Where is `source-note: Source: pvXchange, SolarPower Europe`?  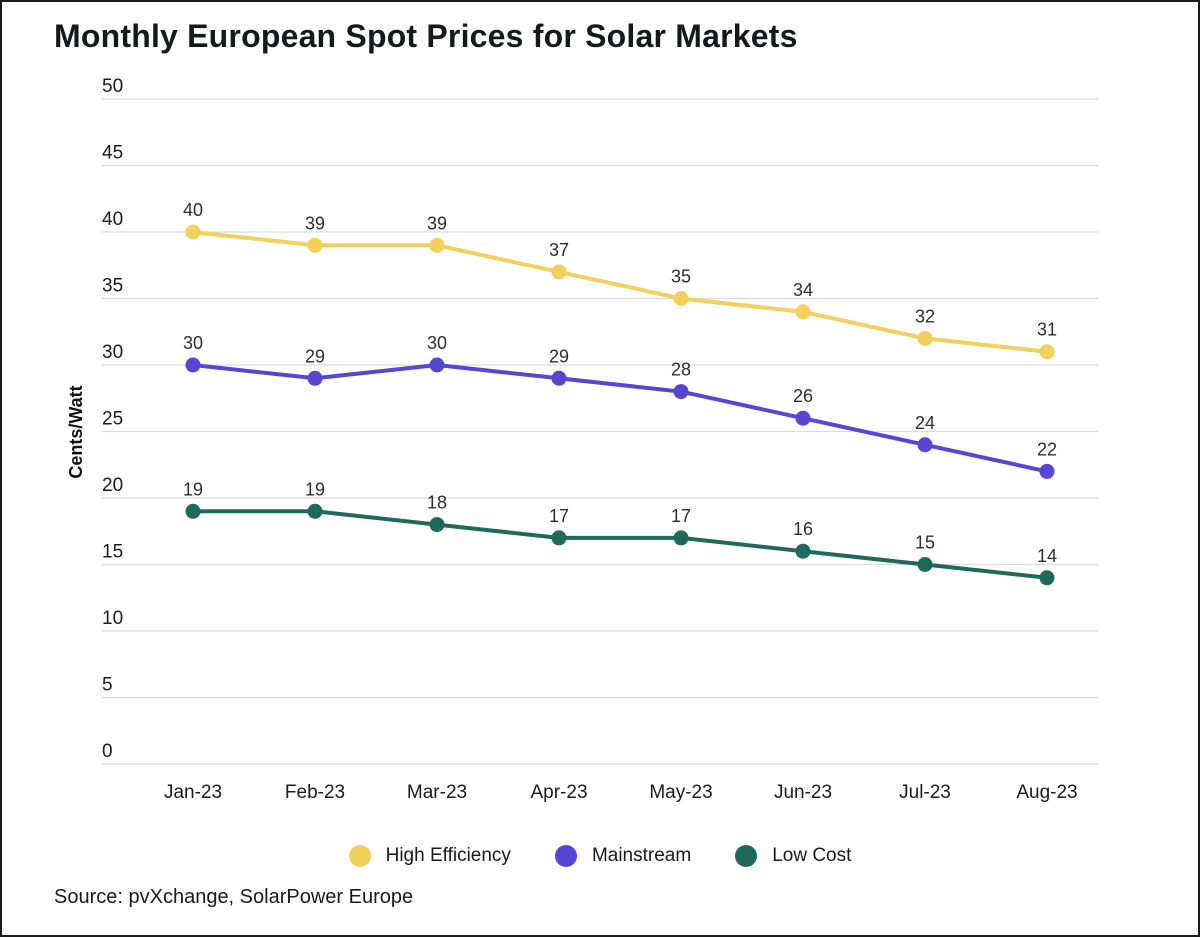
source-note: Source: pvXchange, SolarPower Europe is located at coordinates (234, 897).